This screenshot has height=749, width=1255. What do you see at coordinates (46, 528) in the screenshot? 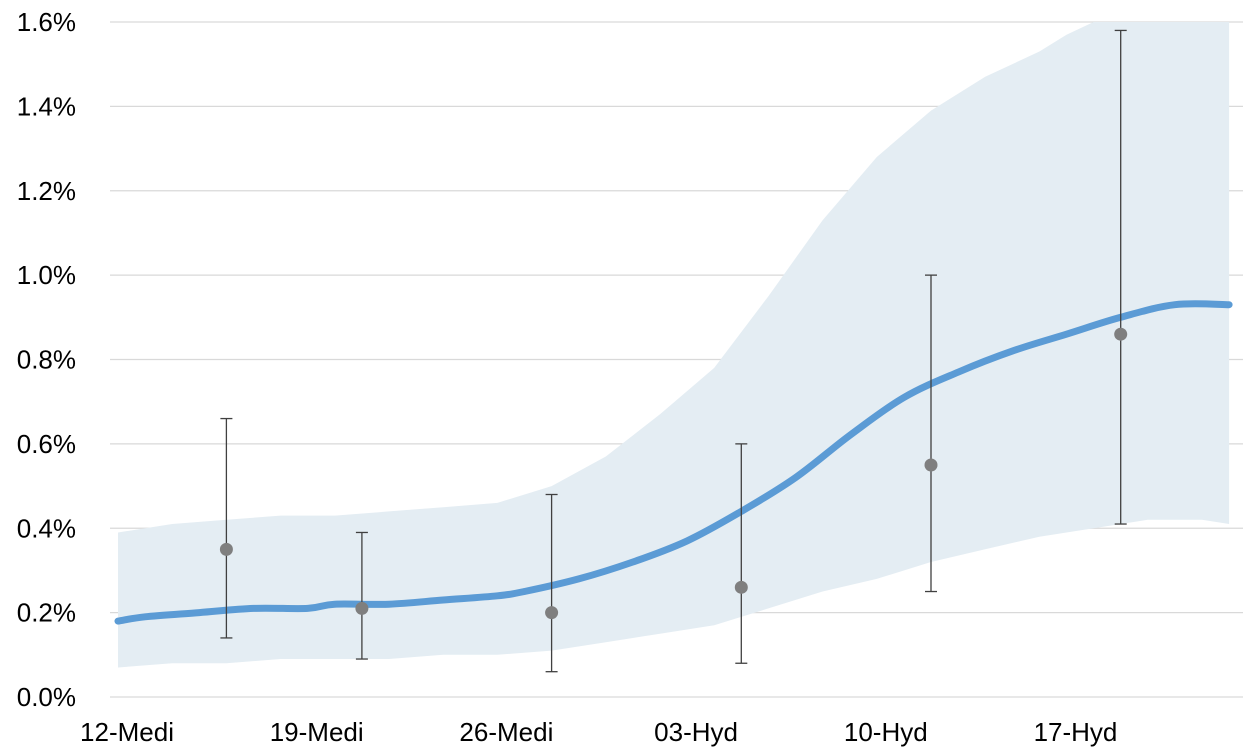
I see `y-tick-label-2: 0.4%` at bounding box center [46, 528].